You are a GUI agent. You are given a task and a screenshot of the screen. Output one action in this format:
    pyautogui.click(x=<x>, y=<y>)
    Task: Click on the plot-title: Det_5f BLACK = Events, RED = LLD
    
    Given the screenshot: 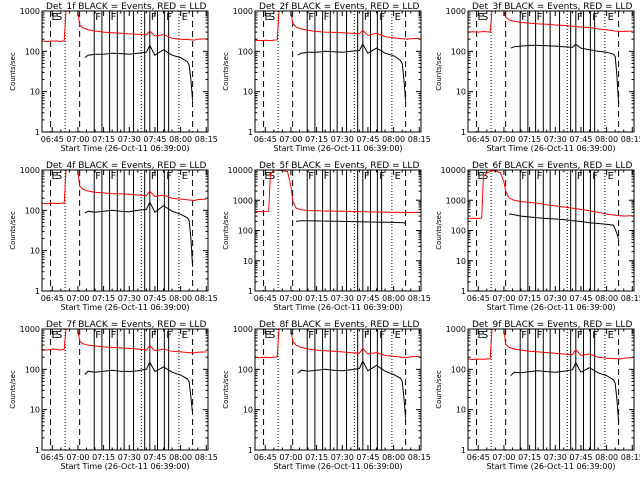 What is the action you would take?
    pyautogui.click(x=339, y=166)
    